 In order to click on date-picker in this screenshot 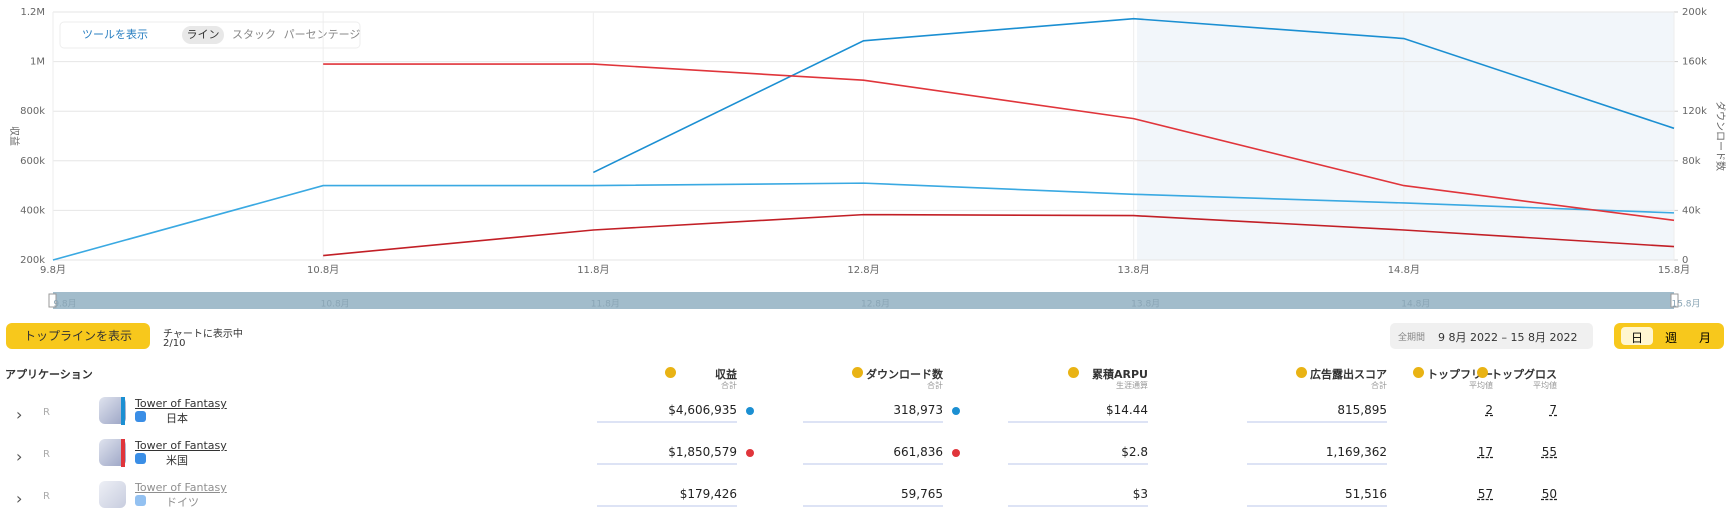, I will do `click(1491, 336)`.